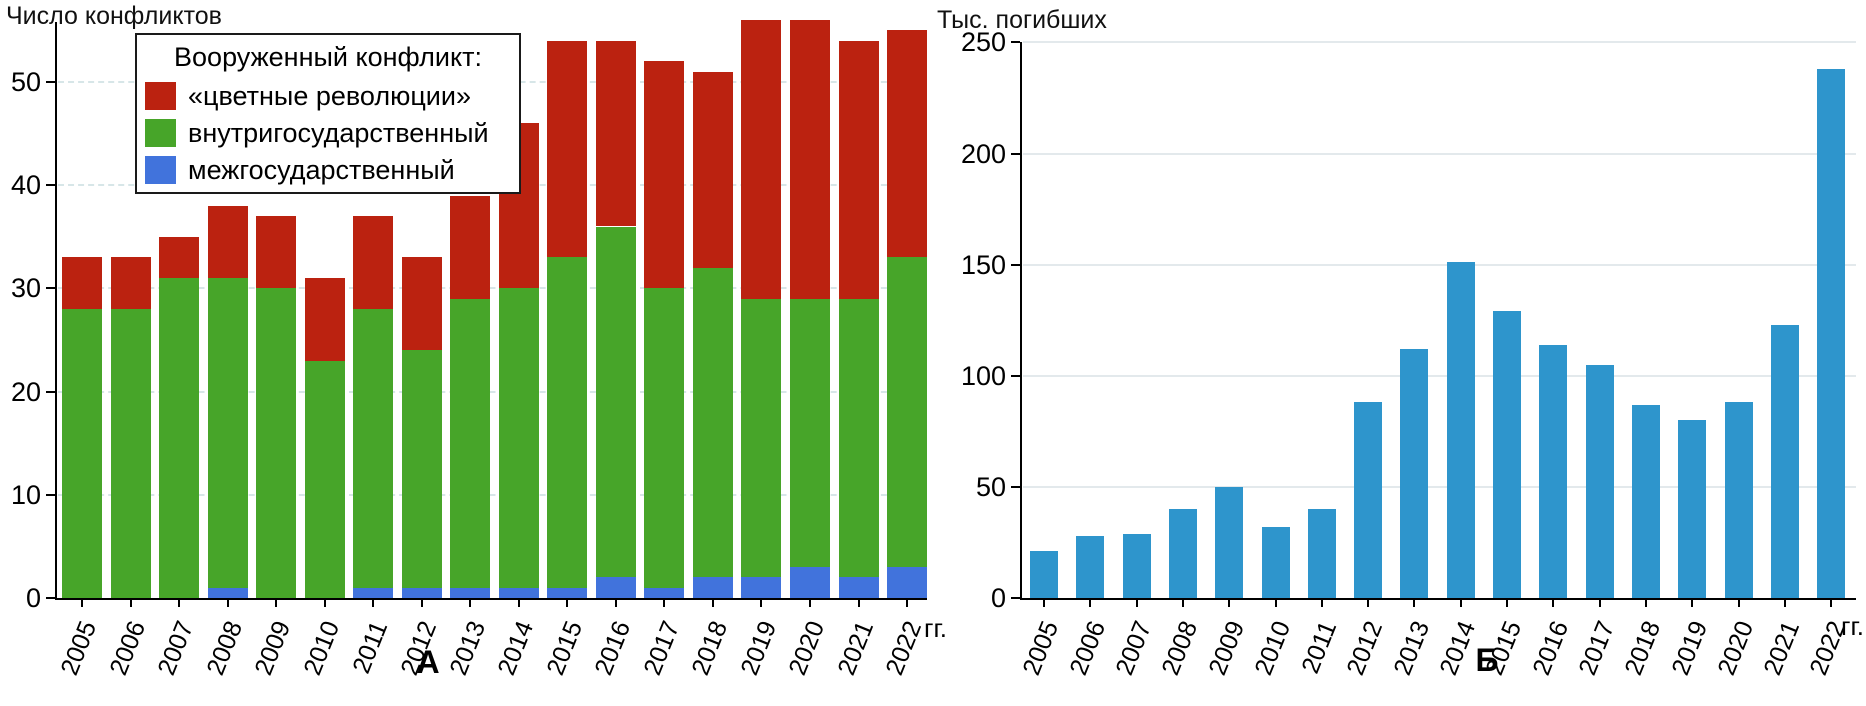 The width and height of the screenshot is (1866, 706). Describe the element at coordinates (421, 304) in the screenshot. I see `chart-a-bar-2012-«цветные революции»` at that location.